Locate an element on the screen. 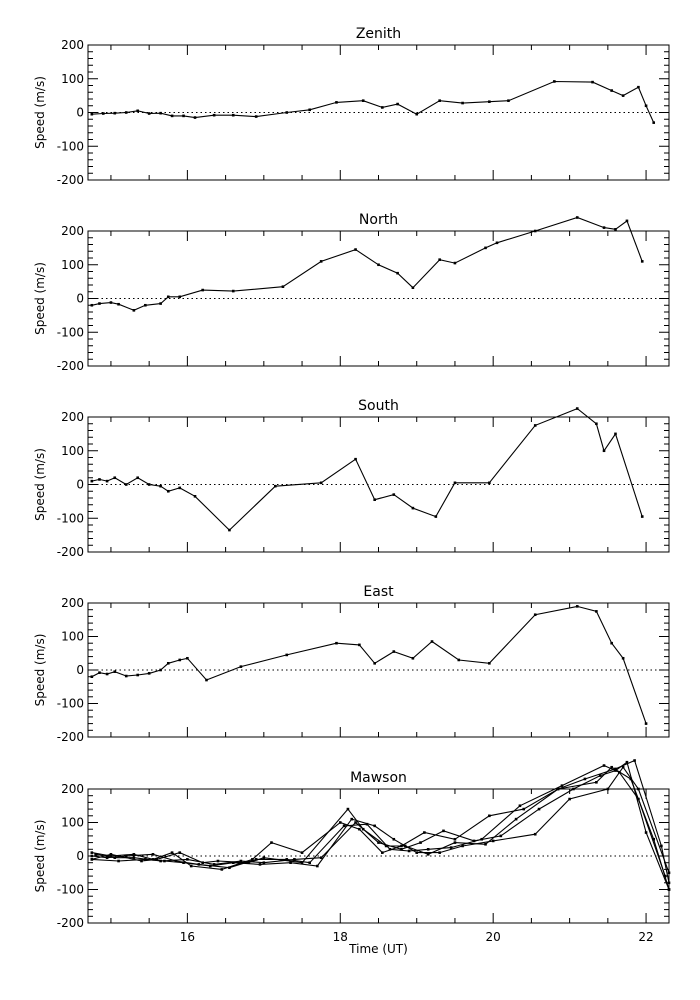 Image resolution: width=700 pixels, height=1000 pixels. y-tick-label: 200 is located at coordinates (72, 603).